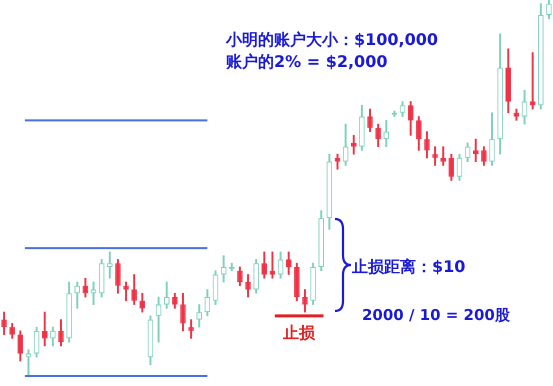 The image size is (553, 386). What do you see at coordinates (533, 81) in the screenshot?
I see `candlestick` at bounding box center [533, 81].